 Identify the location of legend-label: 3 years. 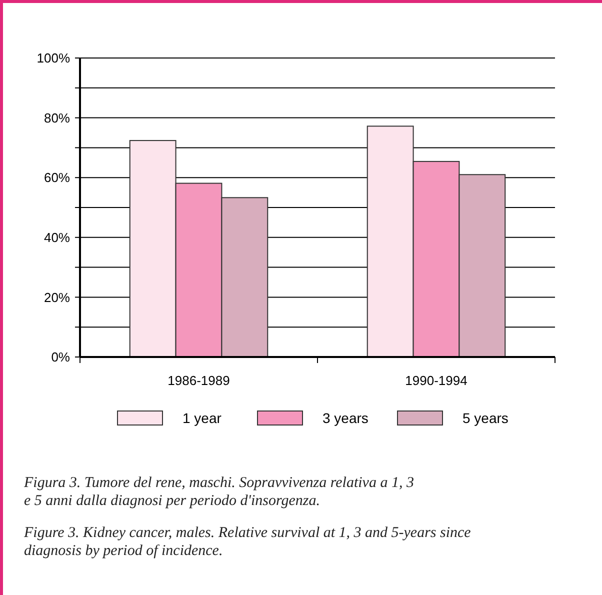
(345, 418).